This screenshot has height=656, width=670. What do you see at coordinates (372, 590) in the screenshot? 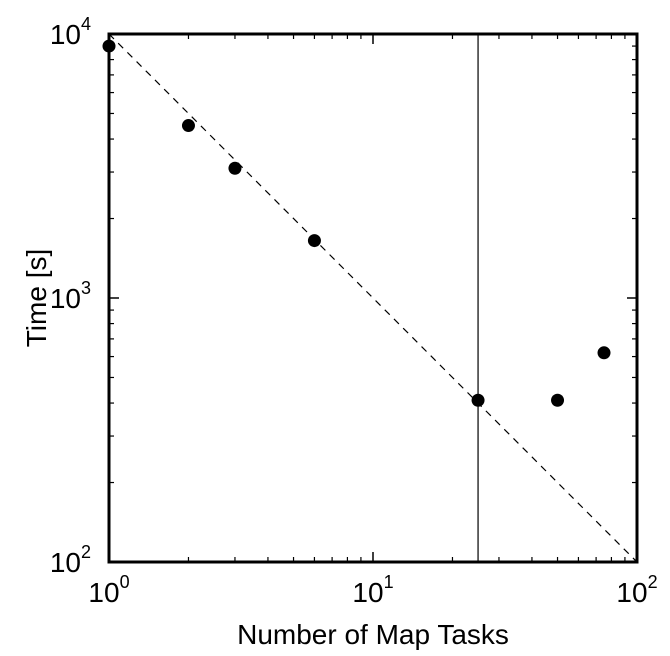
I see `x-tick-label: 10¹` at bounding box center [372, 590].